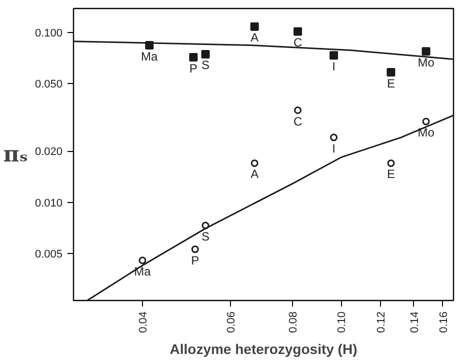  Describe the element at coordinates (143, 322) in the screenshot. I see `x-tick-label: 0.04` at that location.